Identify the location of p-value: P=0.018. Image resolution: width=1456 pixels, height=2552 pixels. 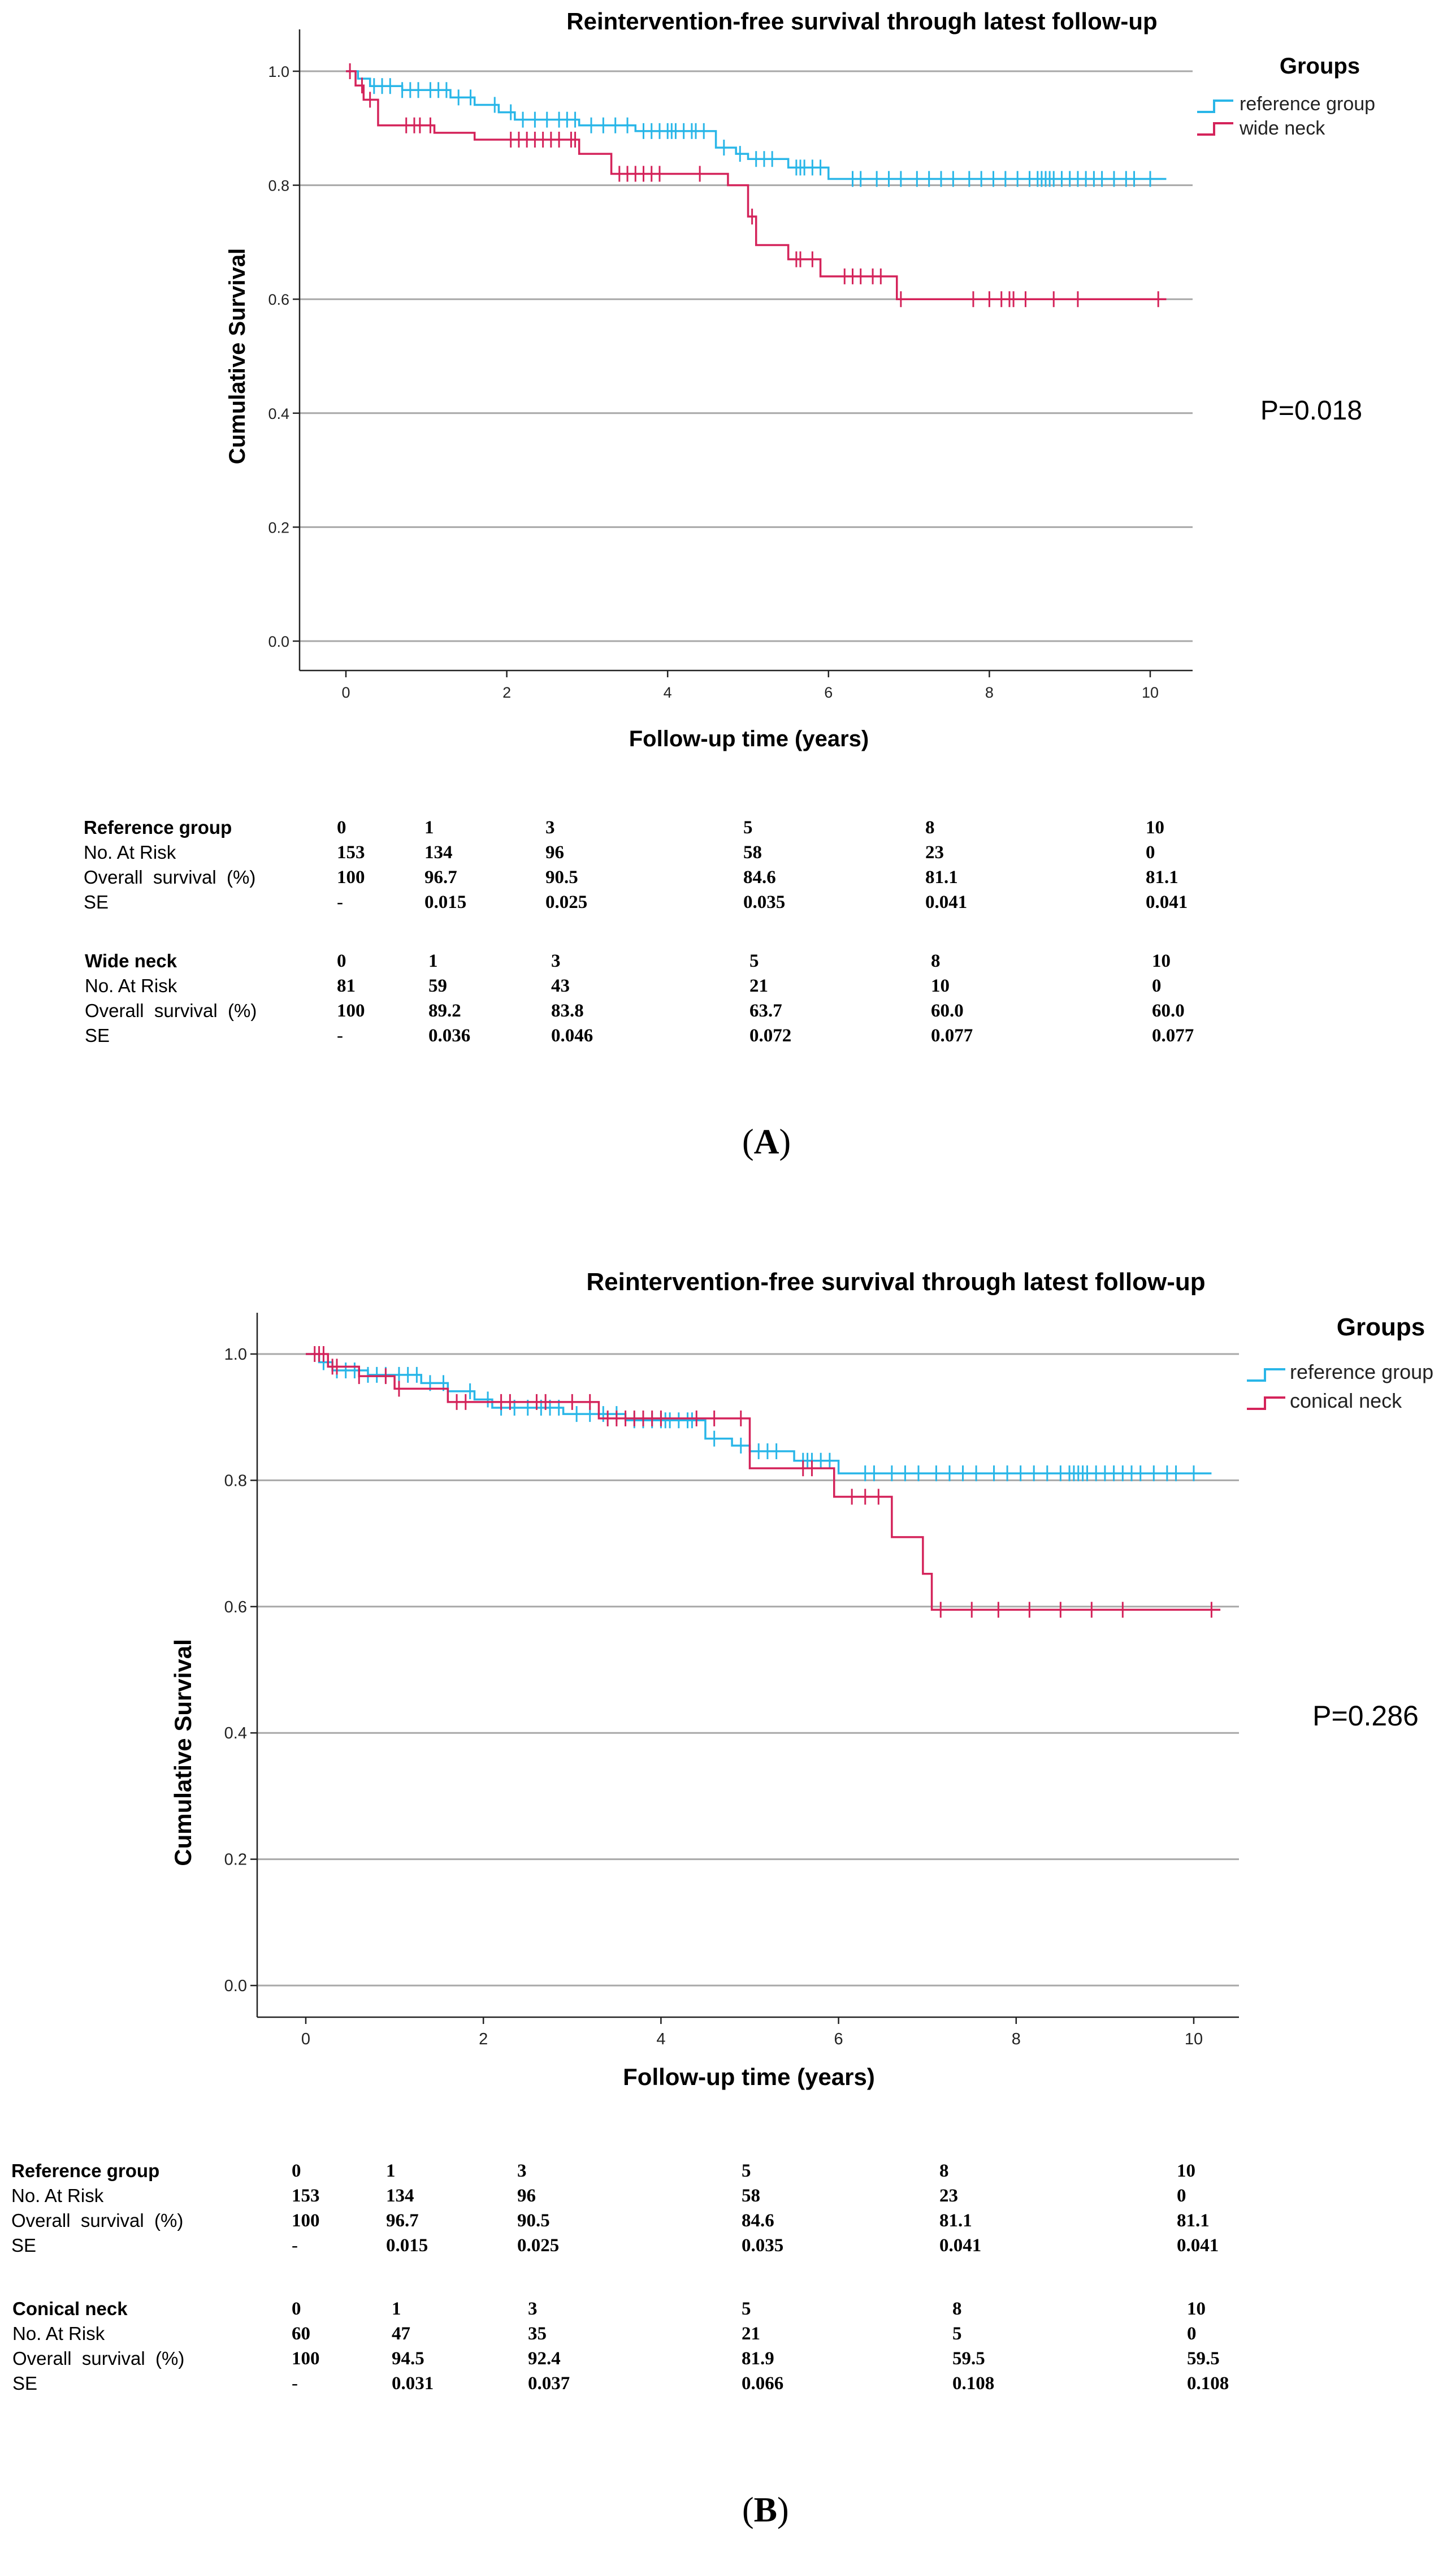
(1311, 411).